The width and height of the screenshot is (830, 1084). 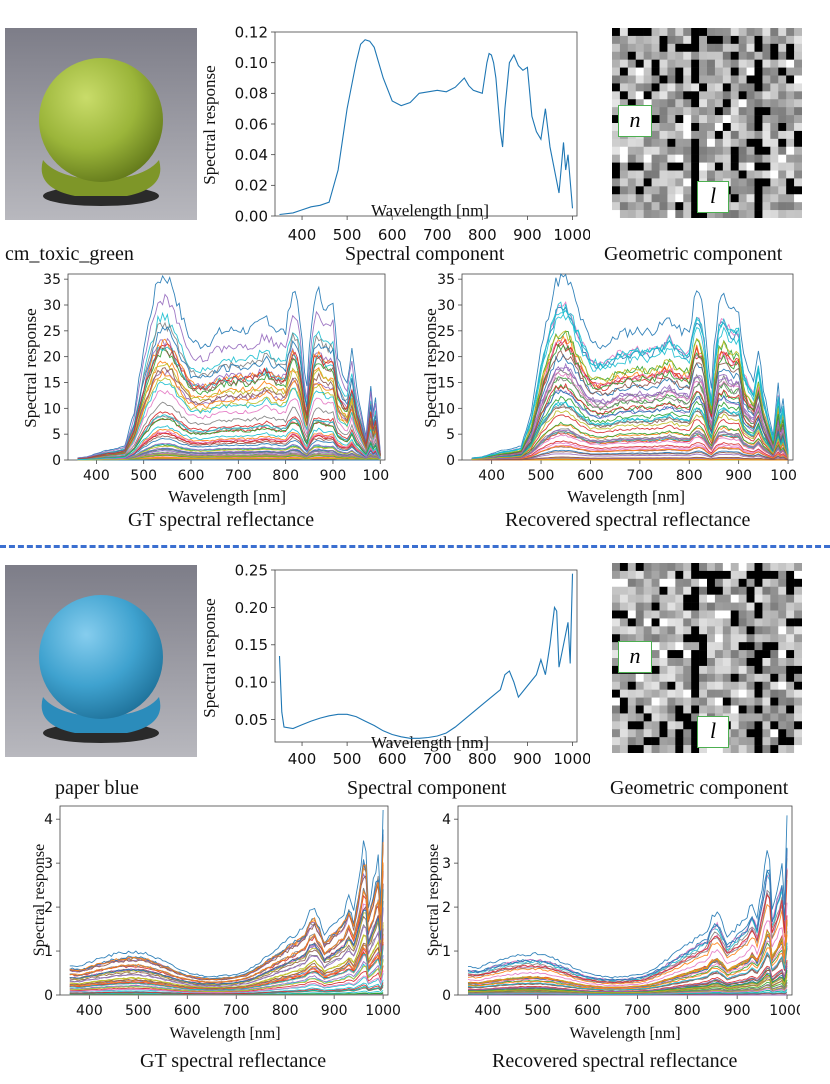 I want to click on material-name: paper blue, so click(x=97, y=788).